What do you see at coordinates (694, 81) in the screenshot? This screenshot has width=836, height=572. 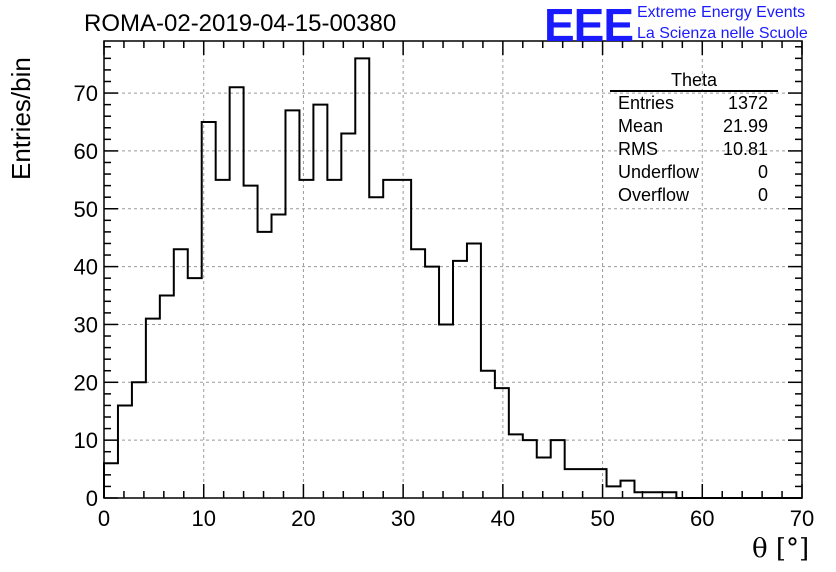 I see `stats-title: Theta` at bounding box center [694, 81].